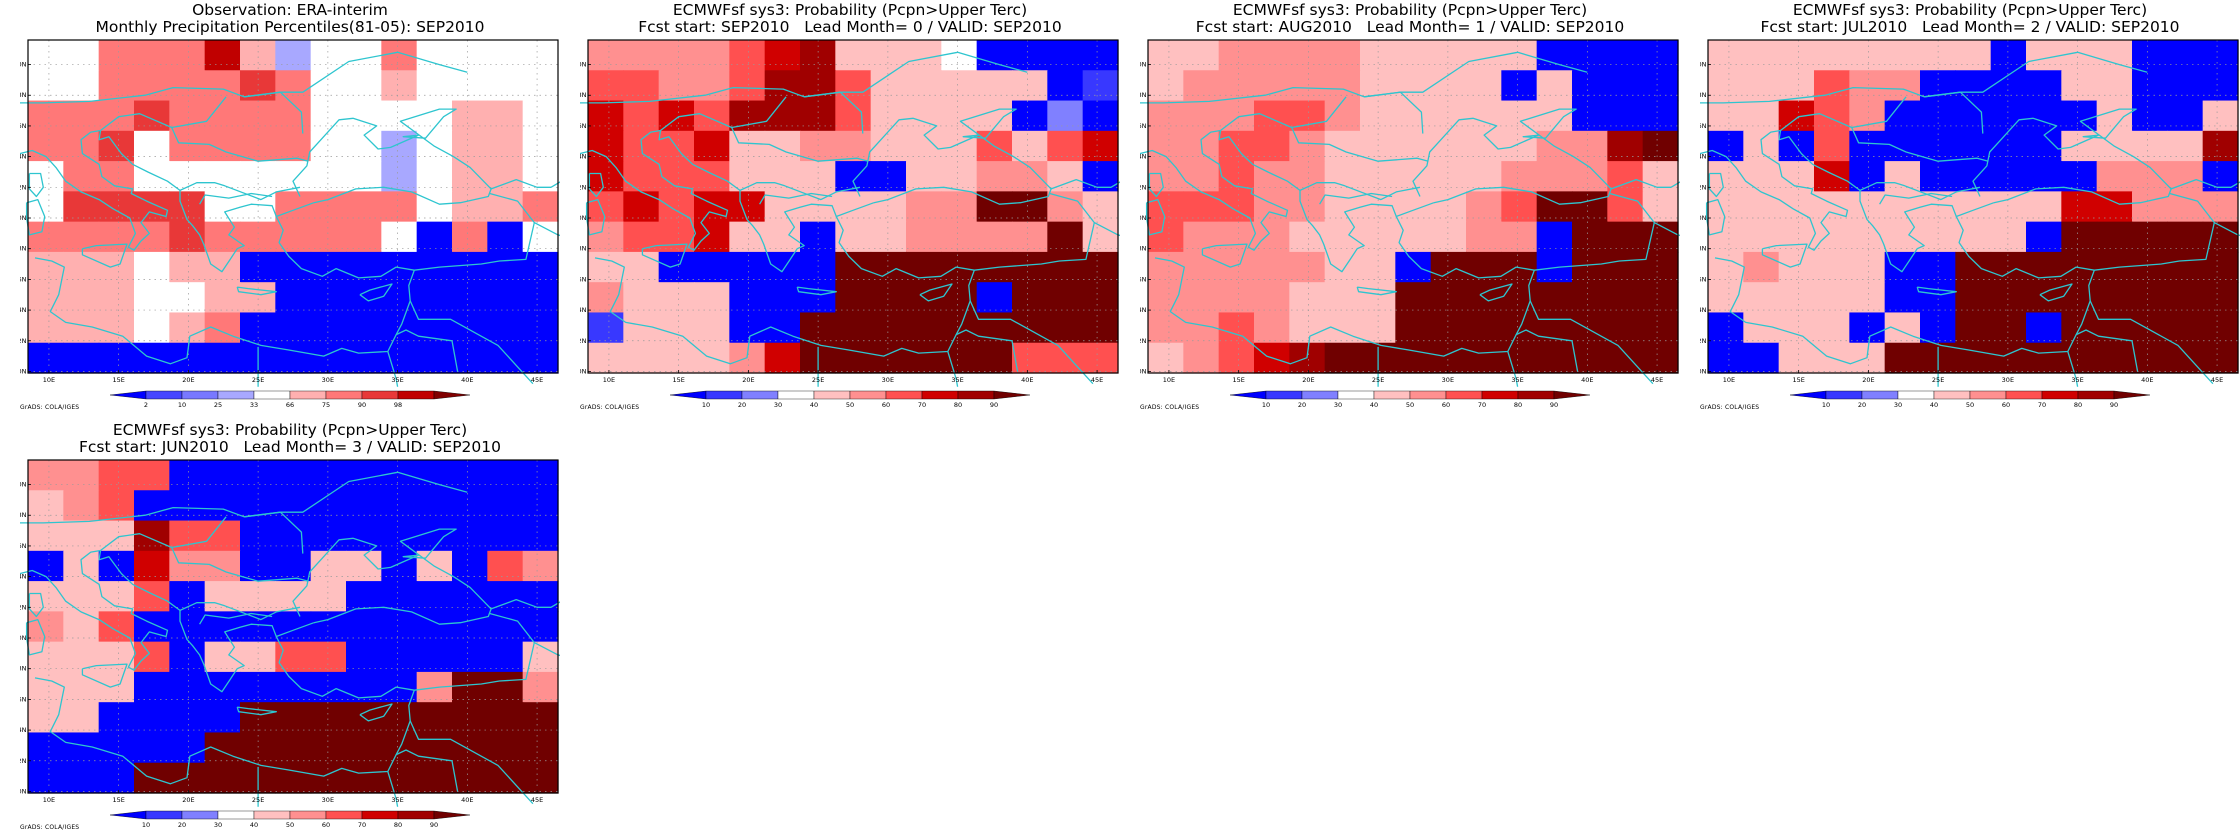  What do you see at coordinates (1703, 279) in the screenshot?
I see `lat-tick-label: 36N` at bounding box center [1703, 279].